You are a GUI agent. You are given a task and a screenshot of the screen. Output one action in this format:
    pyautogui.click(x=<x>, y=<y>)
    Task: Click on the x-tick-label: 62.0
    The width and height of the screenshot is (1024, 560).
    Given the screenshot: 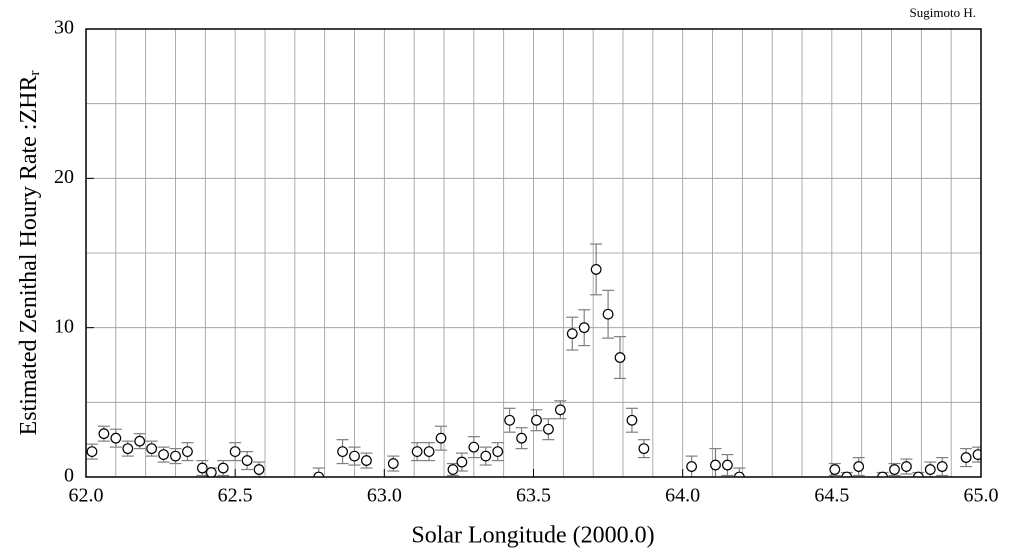 What is the action you would take?
    pyautogui.click(x=86, y=496)
    